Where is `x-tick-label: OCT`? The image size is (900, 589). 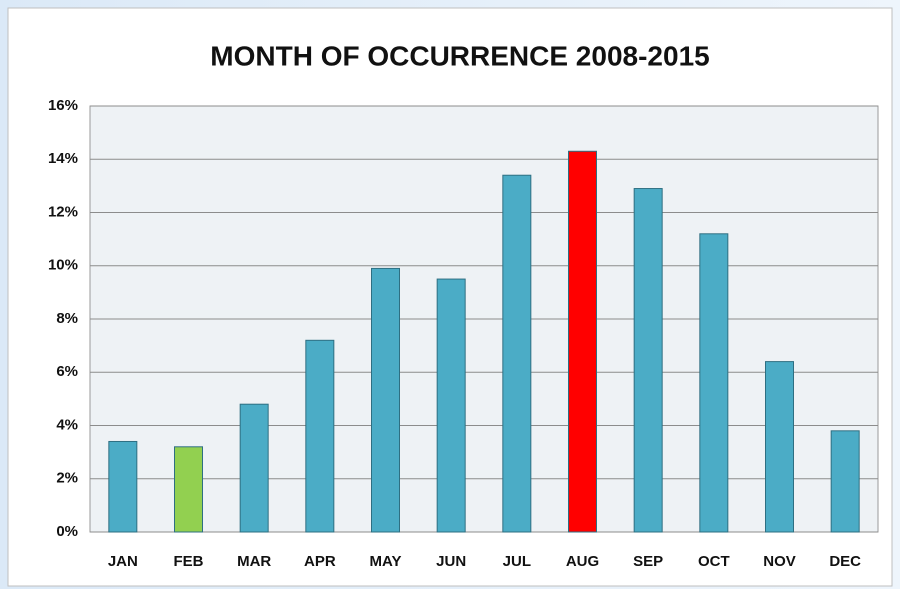
x-tick-label: OCT is located at coordinates (714, 561).